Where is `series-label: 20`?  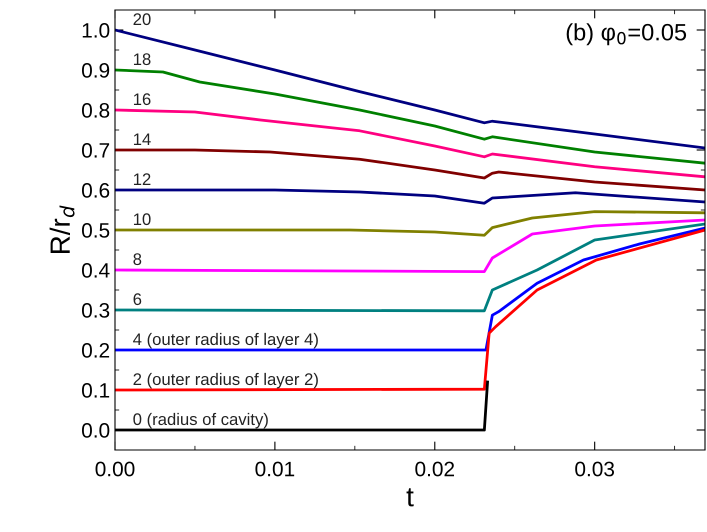 series-label: 20 is located at coordinates (142, 19).